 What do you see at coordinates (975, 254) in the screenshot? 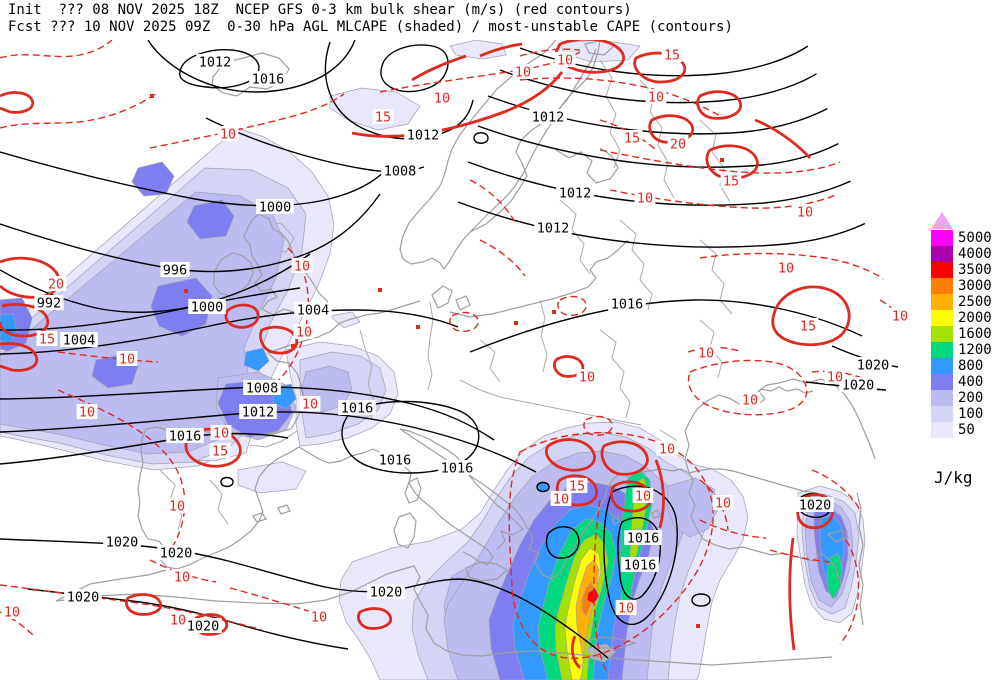
I see `legend-value: 4000` at bounding box center [975, 254].